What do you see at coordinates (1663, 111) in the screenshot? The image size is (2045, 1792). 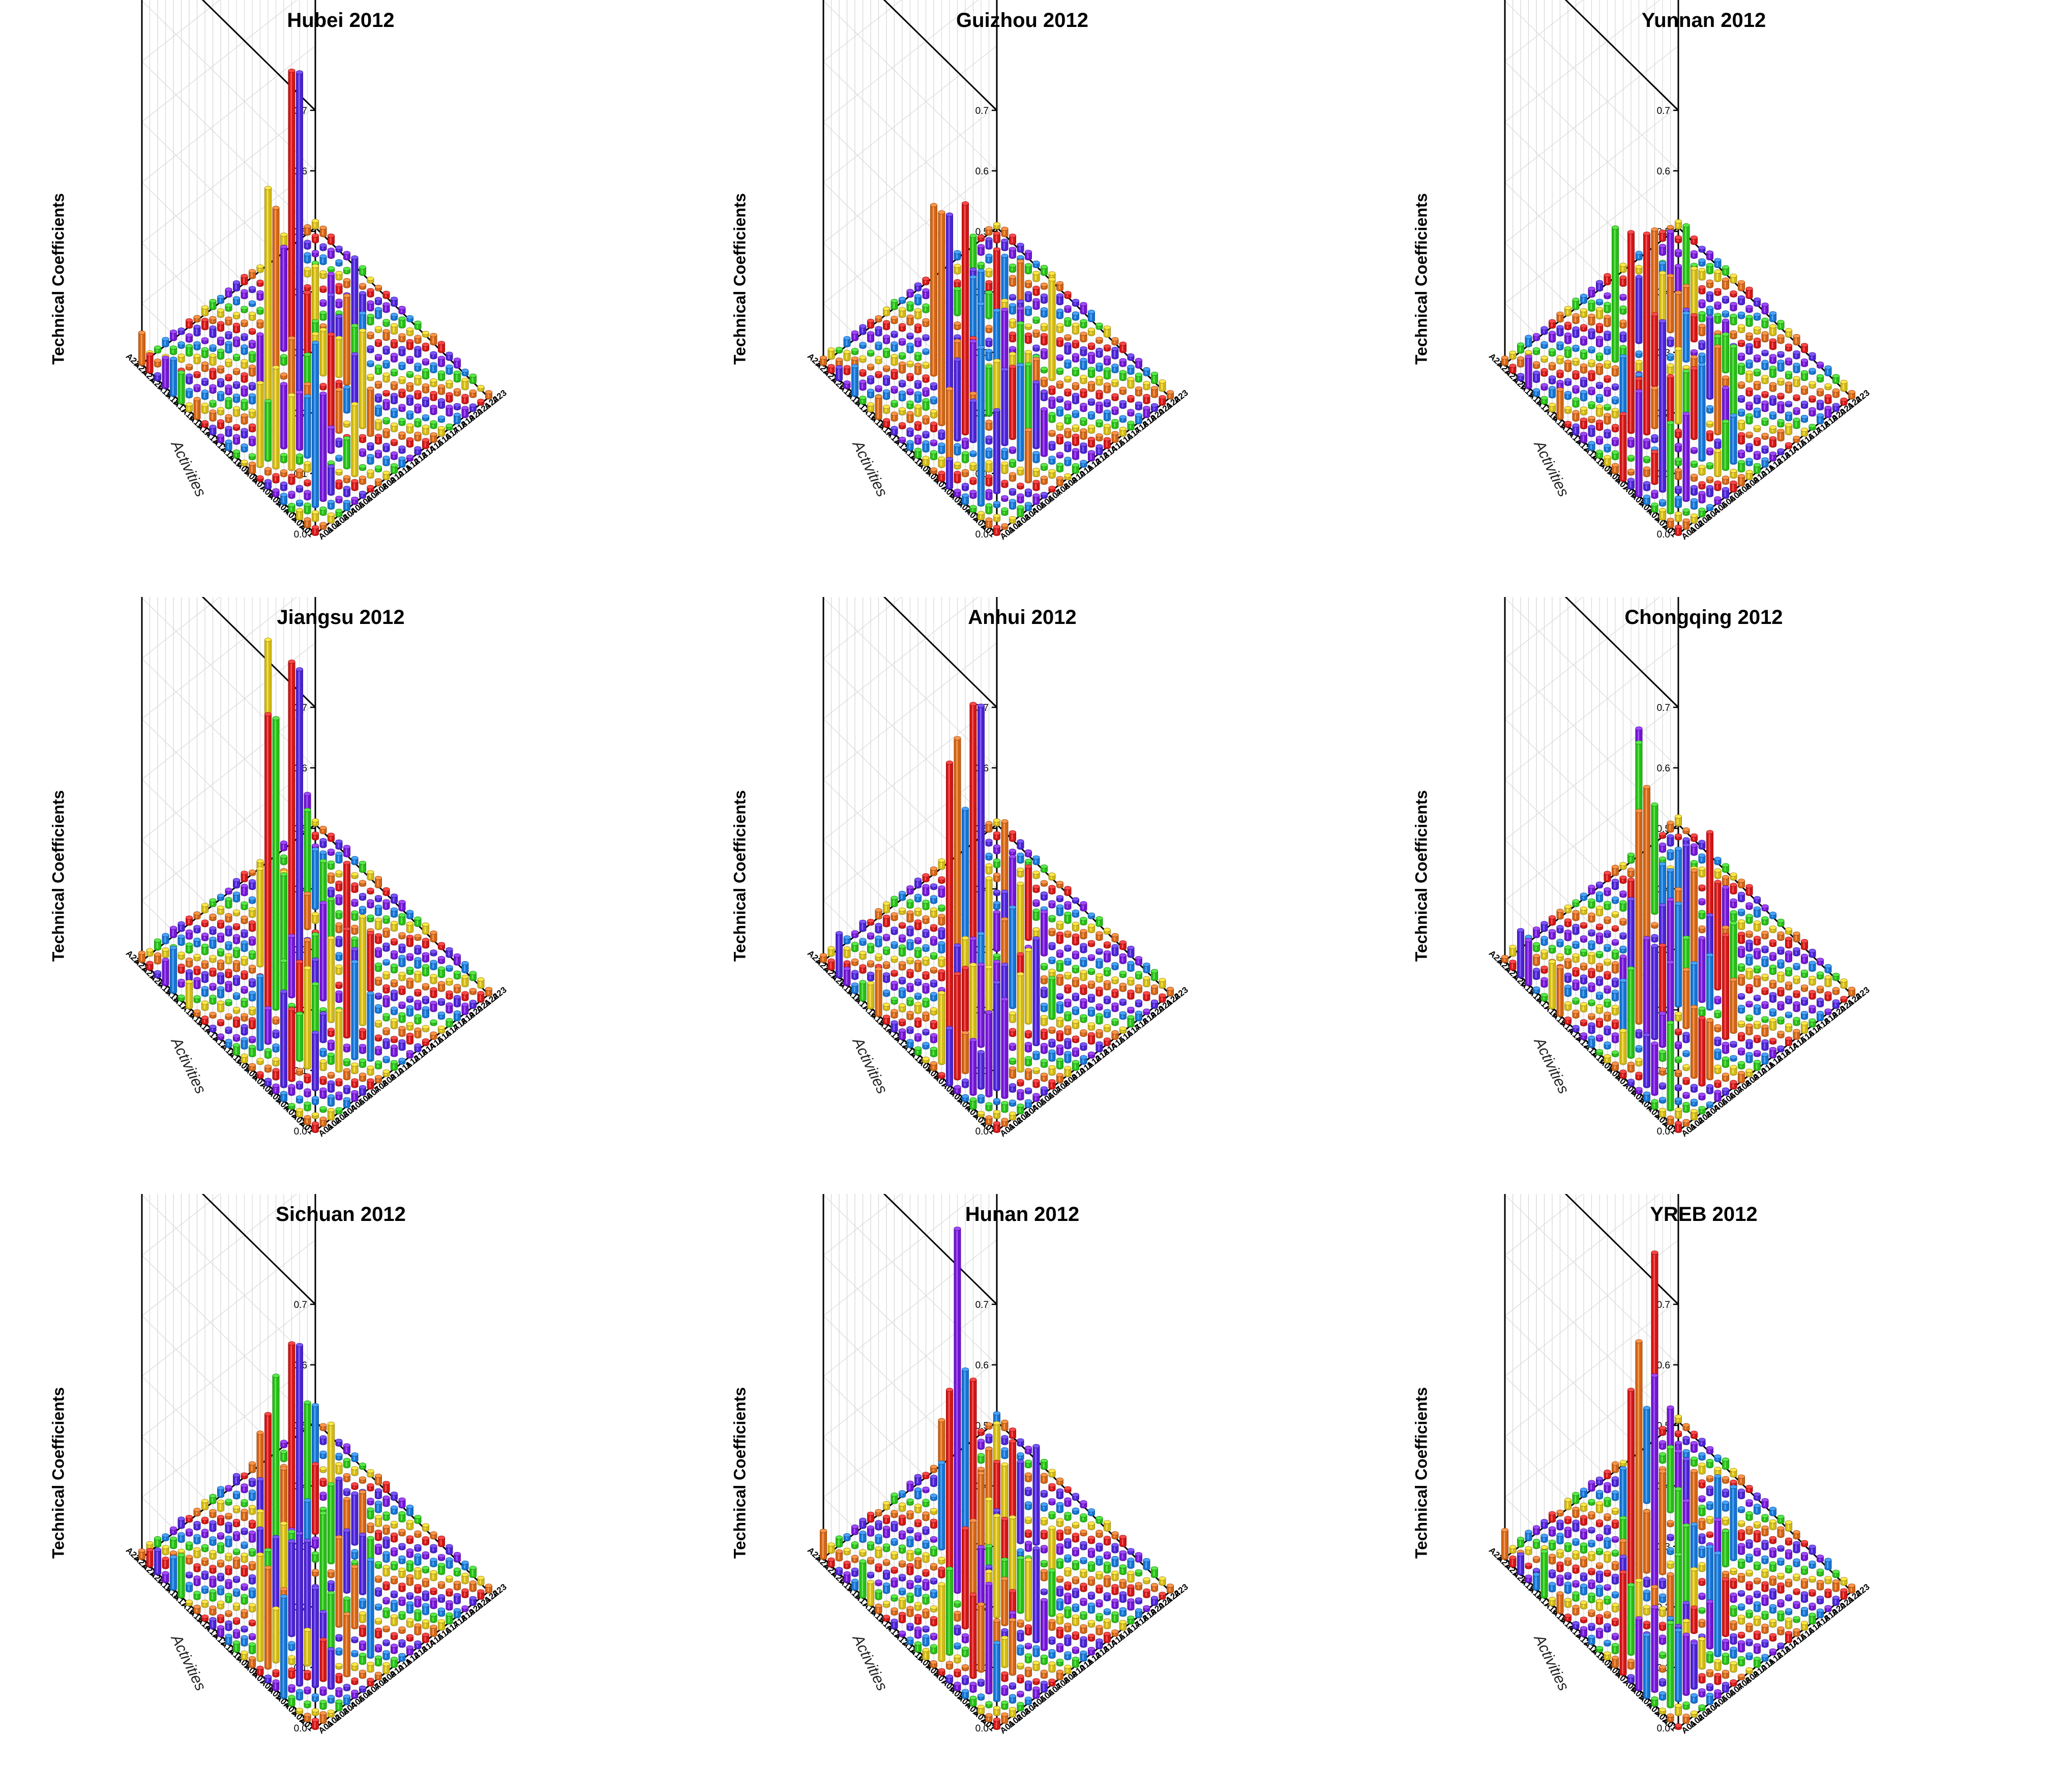 I see `z-tick-label: 0.7` at bounding box center [1663, 111].